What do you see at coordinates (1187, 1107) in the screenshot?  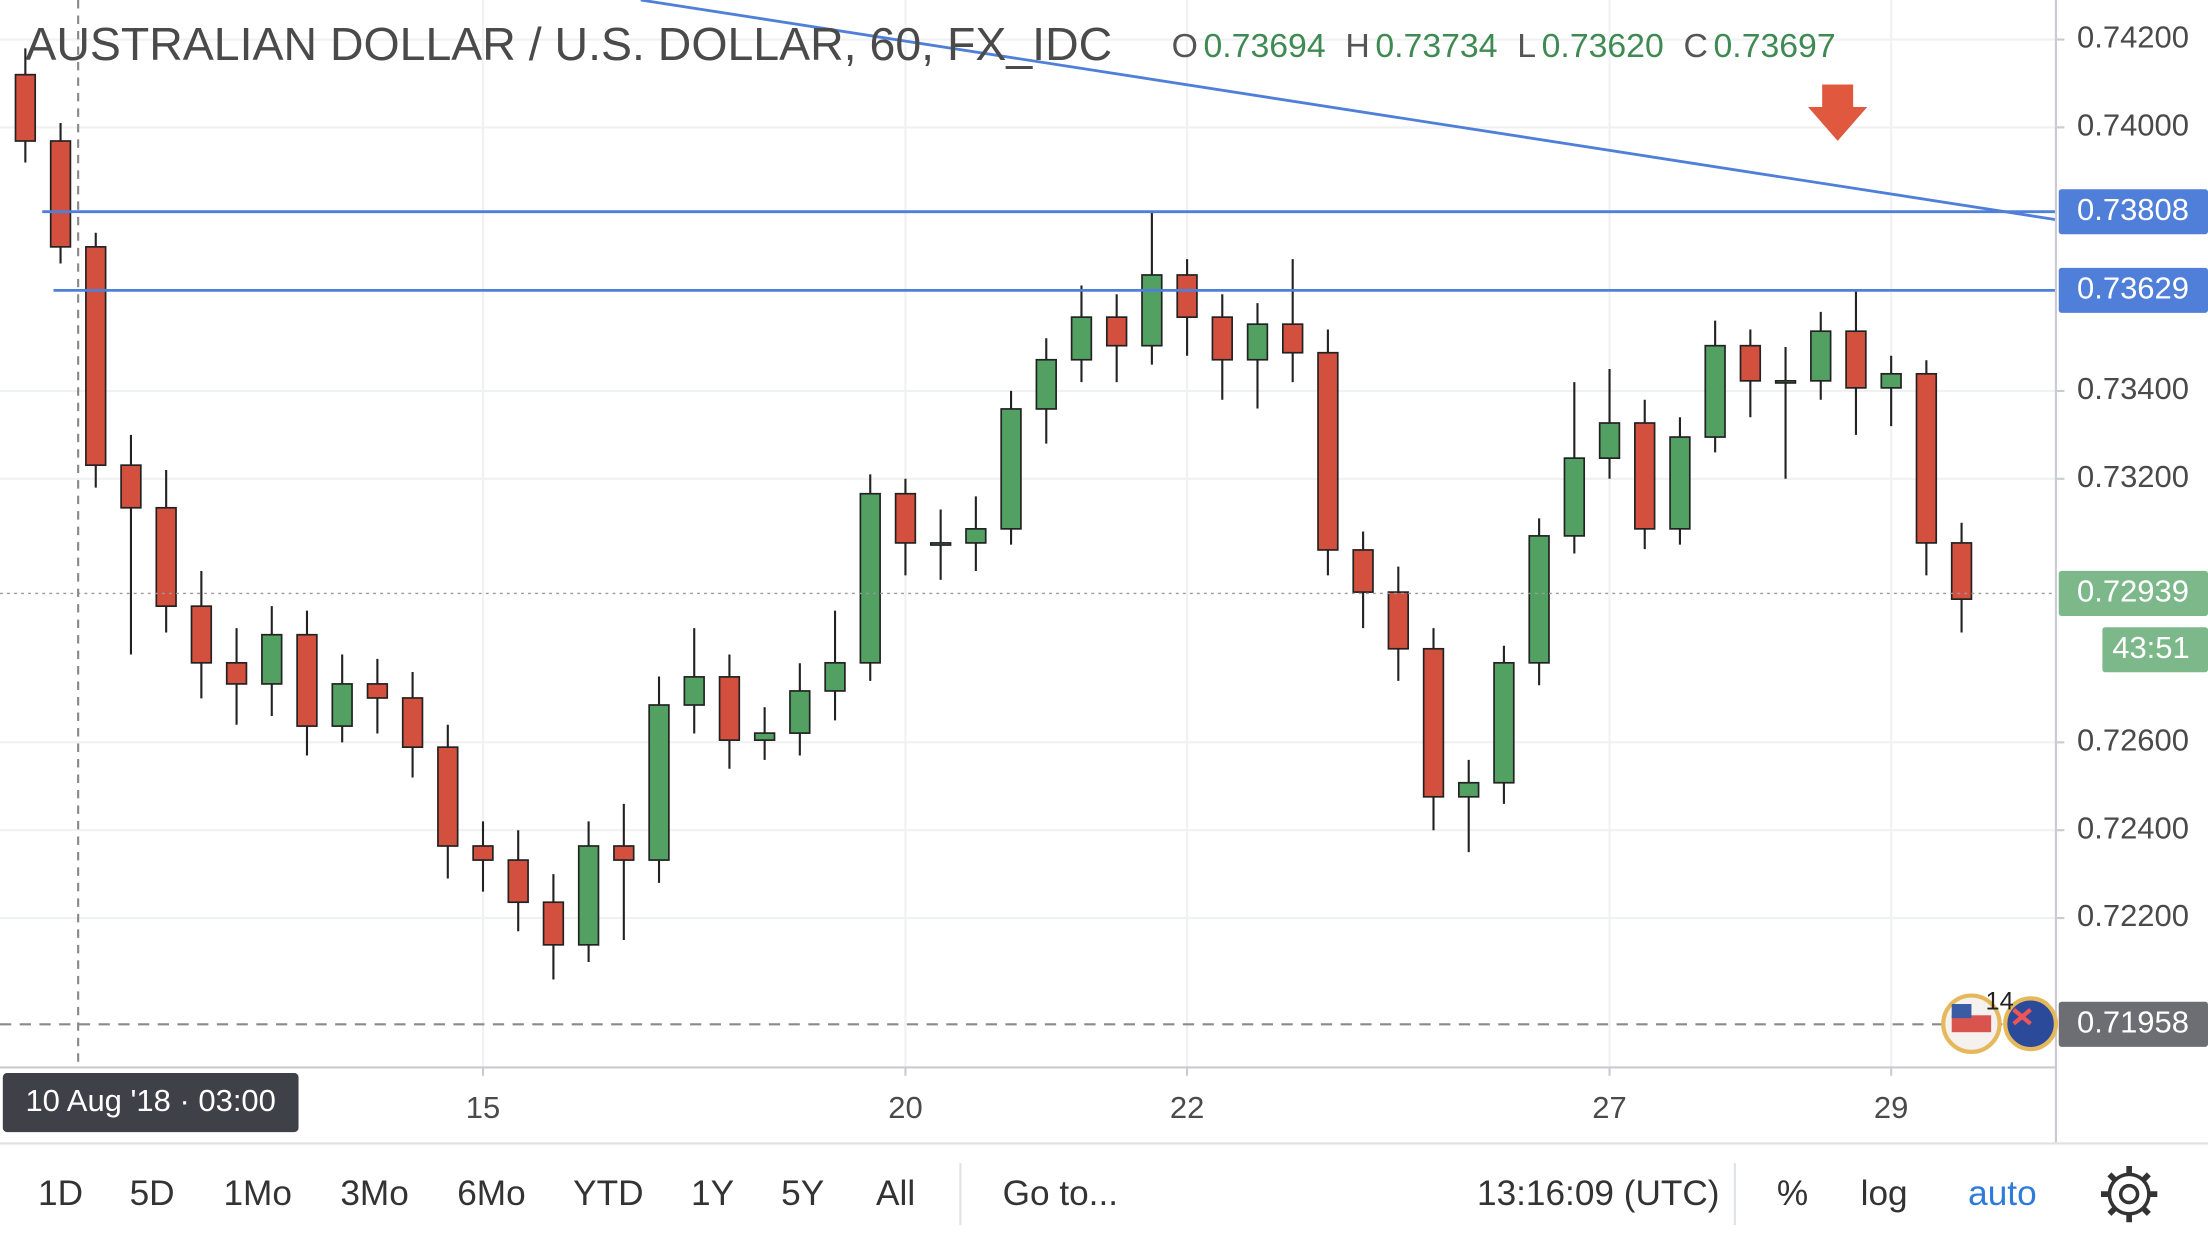 I see `x-tick-label: 22` at bounding box center [1187, 1107].